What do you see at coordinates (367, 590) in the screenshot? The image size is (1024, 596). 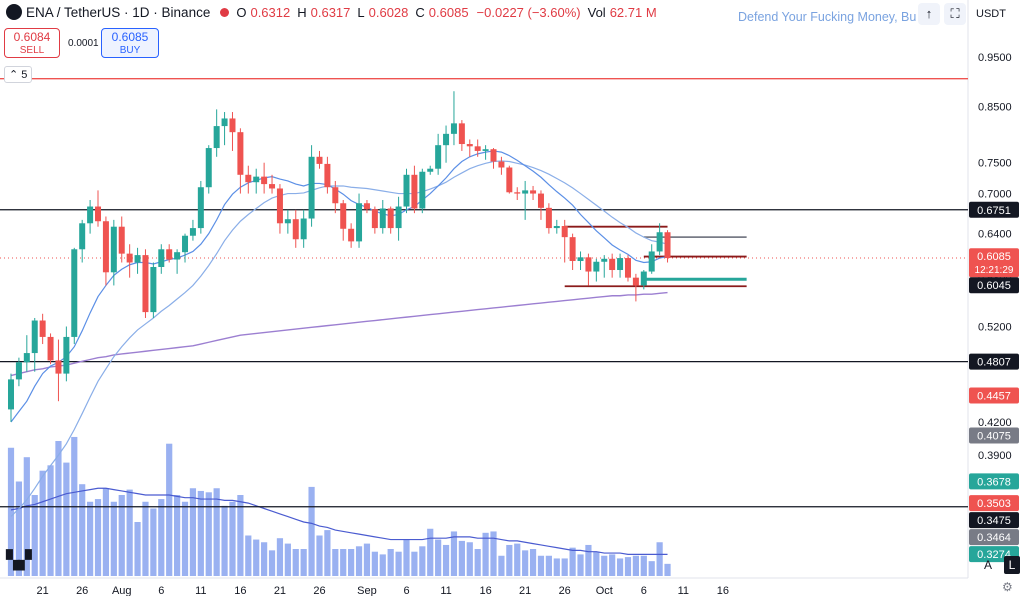 I see `x-tick-label: Sep` at bounding box center [367, 590].